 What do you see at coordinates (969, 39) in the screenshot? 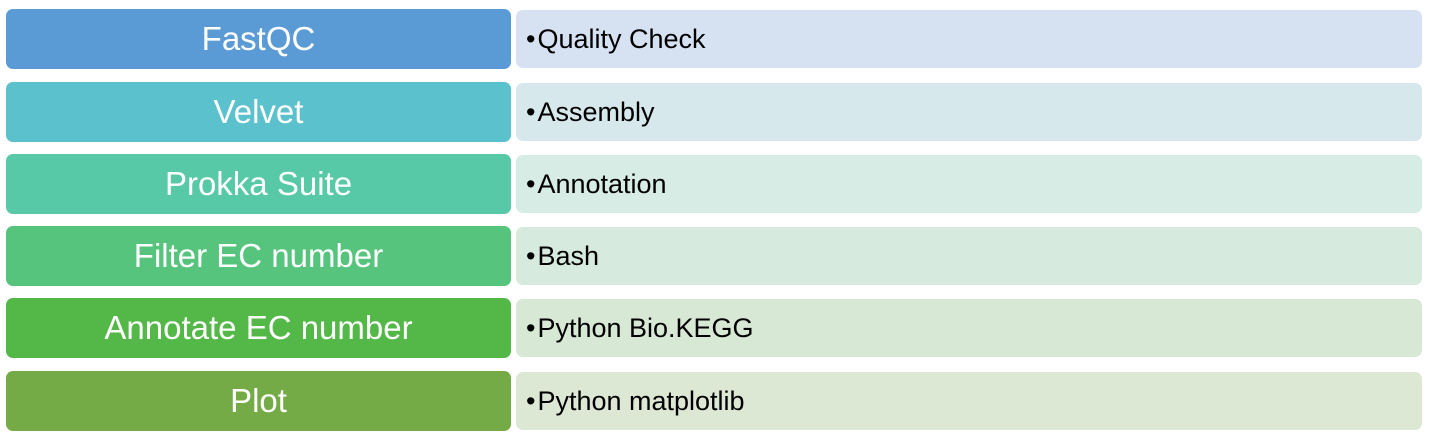
I see `tool-box: • Quality Check` at bounding box center [969, 39].